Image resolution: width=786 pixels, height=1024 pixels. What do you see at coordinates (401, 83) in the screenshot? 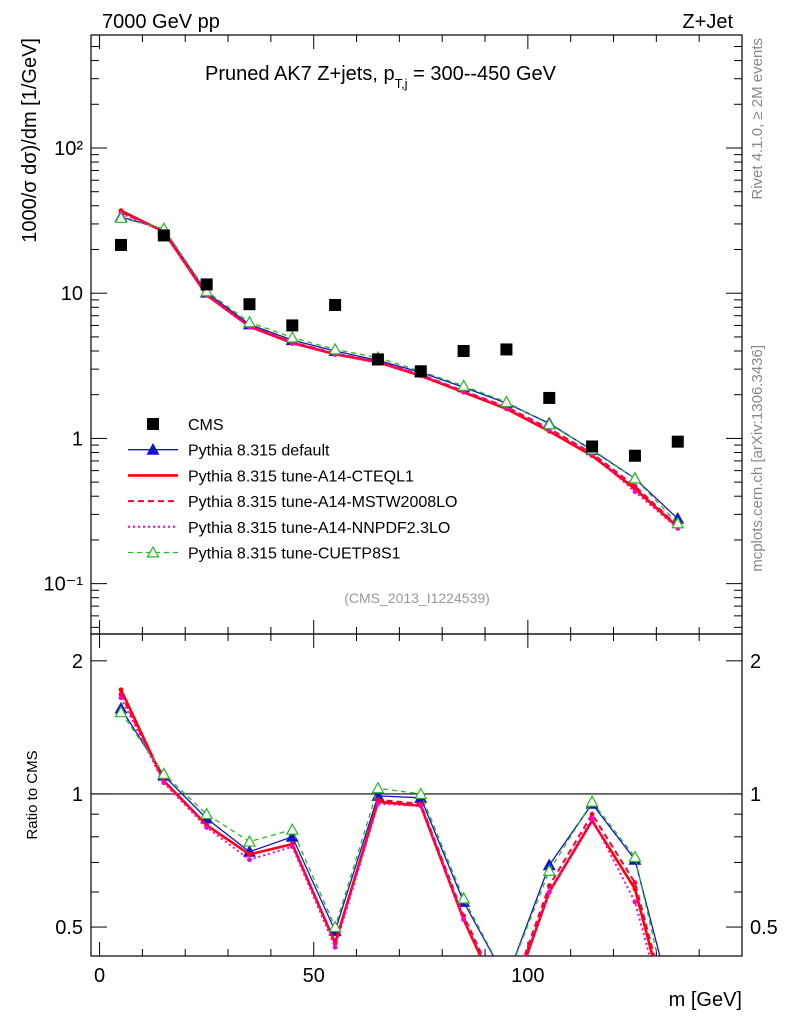
I see `plot-title-sub: T,j` at bounding box center [401, 83].